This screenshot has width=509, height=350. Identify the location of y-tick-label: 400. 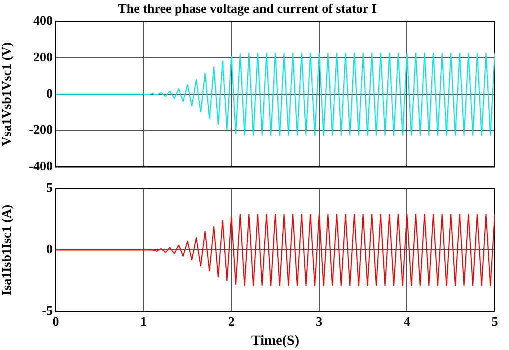
(43, 20).